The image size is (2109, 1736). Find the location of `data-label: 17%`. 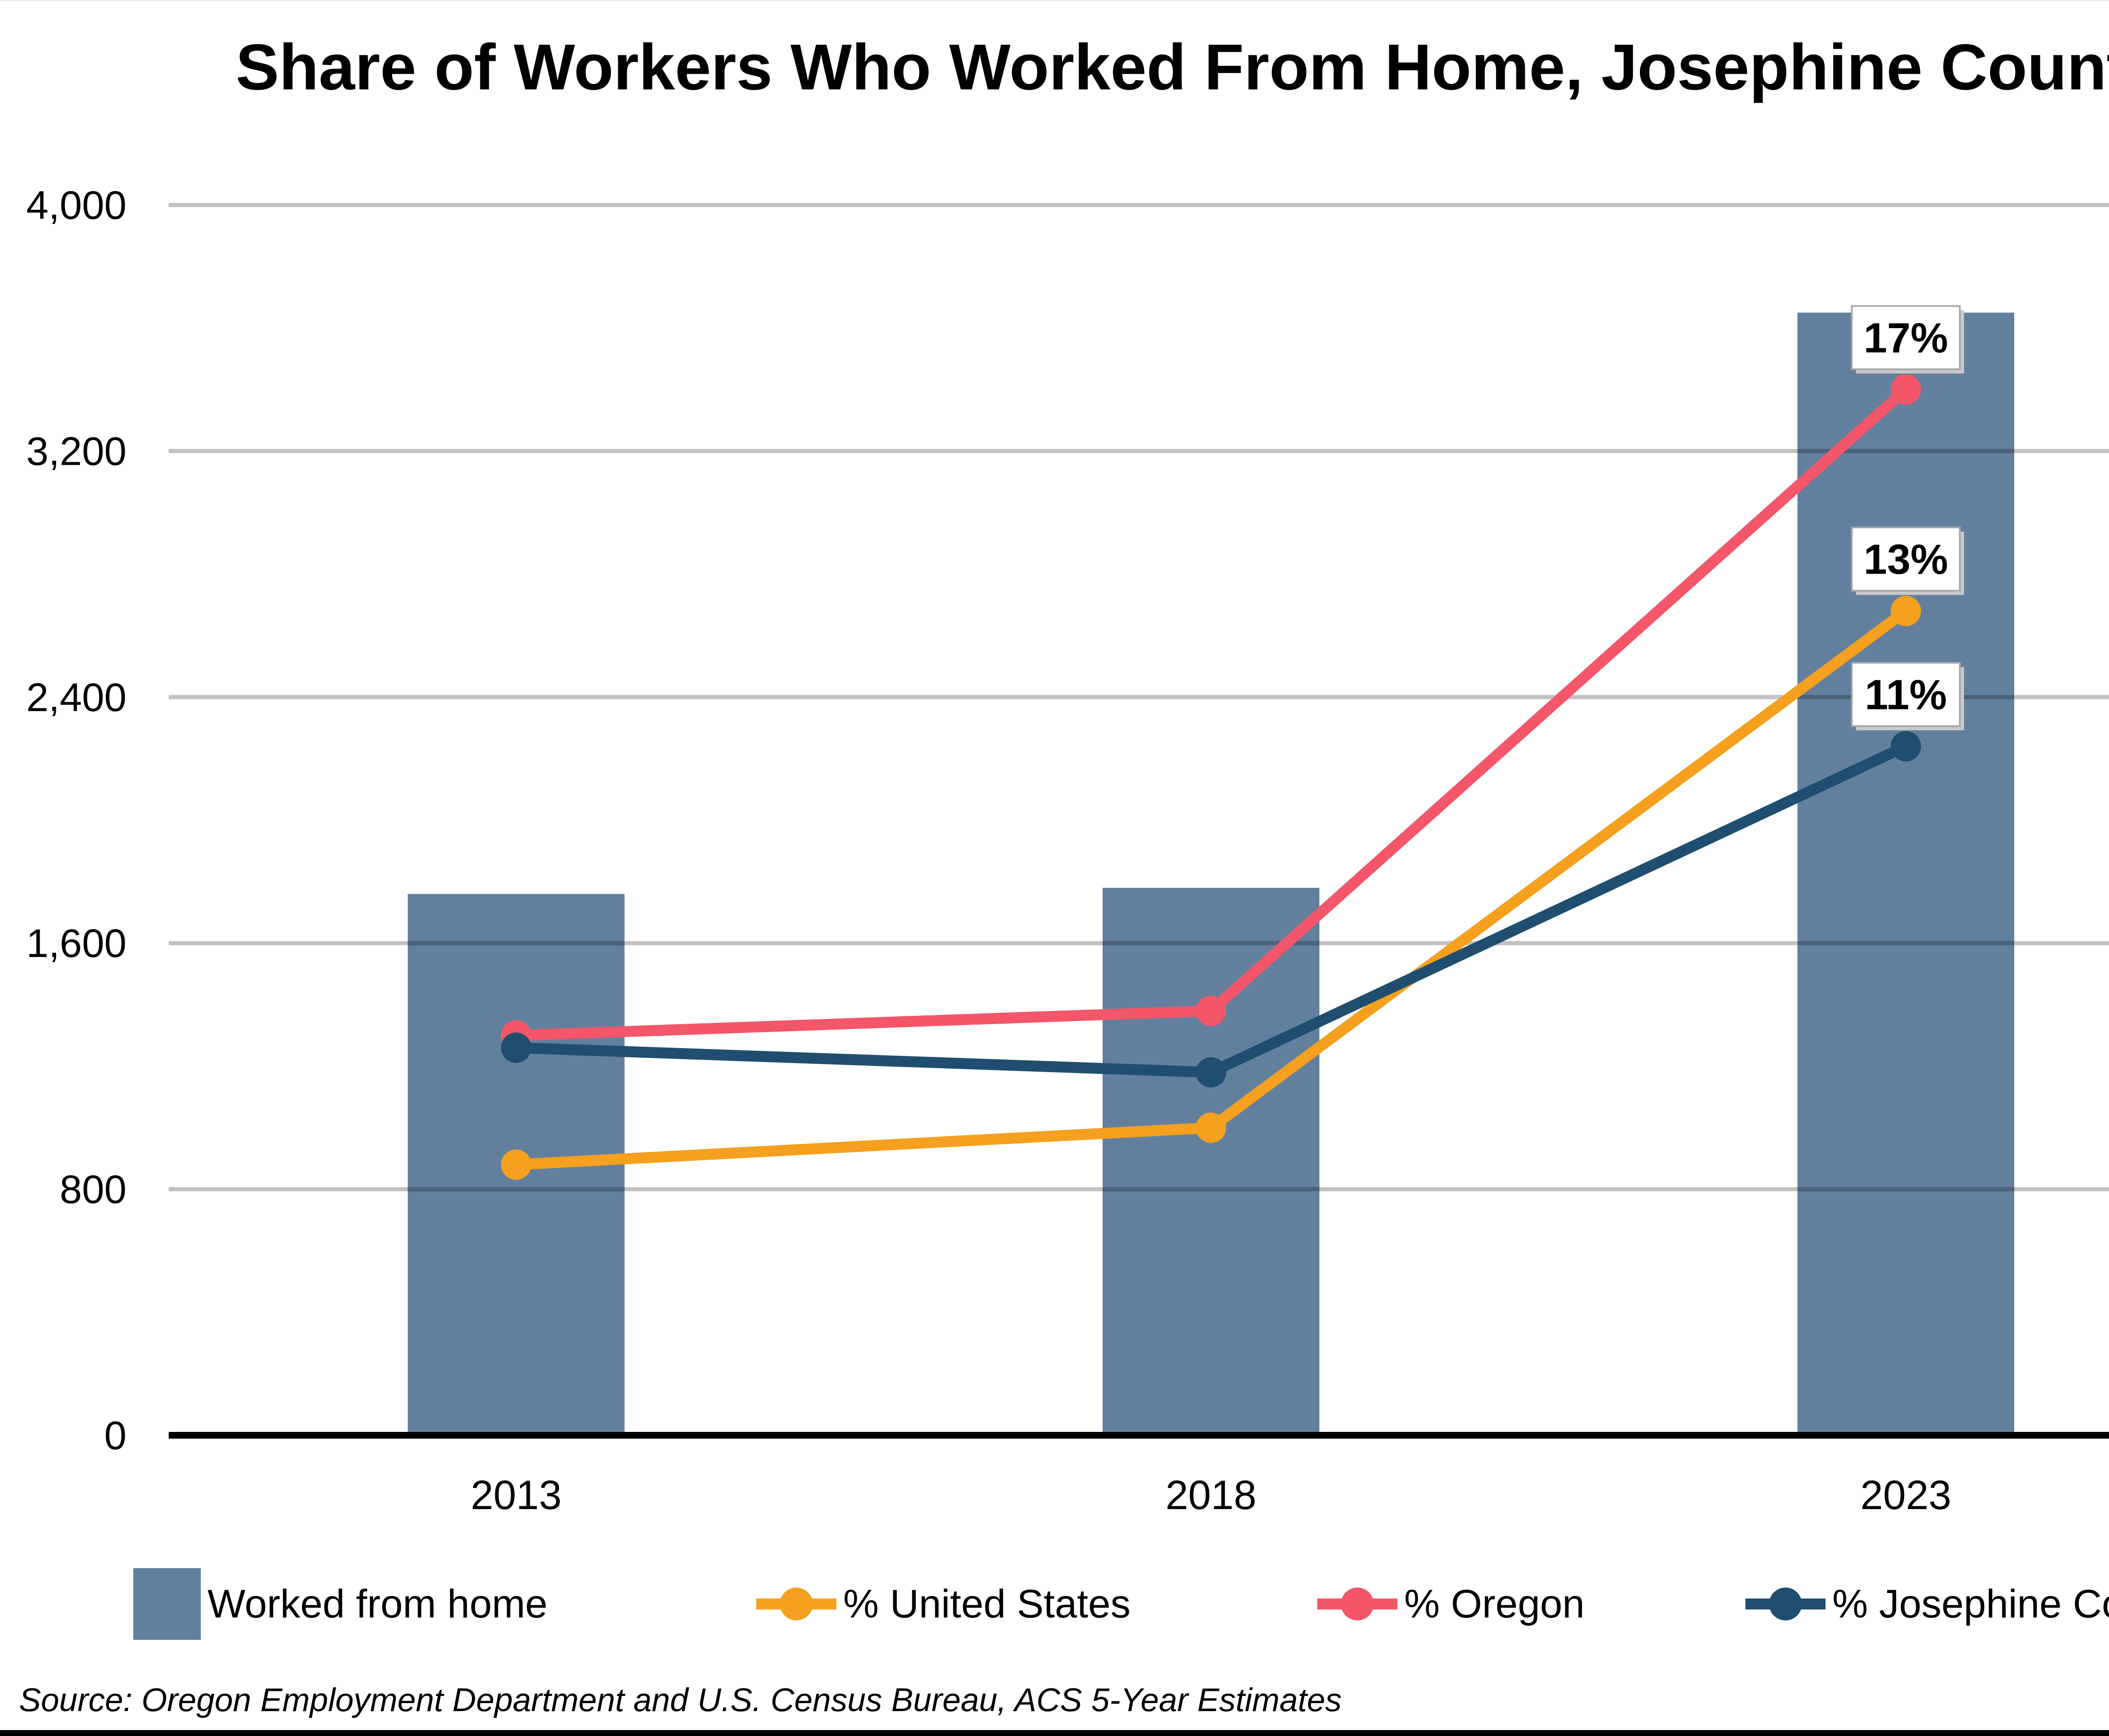

data-label: 17% is located at coordinates (1906, 339).